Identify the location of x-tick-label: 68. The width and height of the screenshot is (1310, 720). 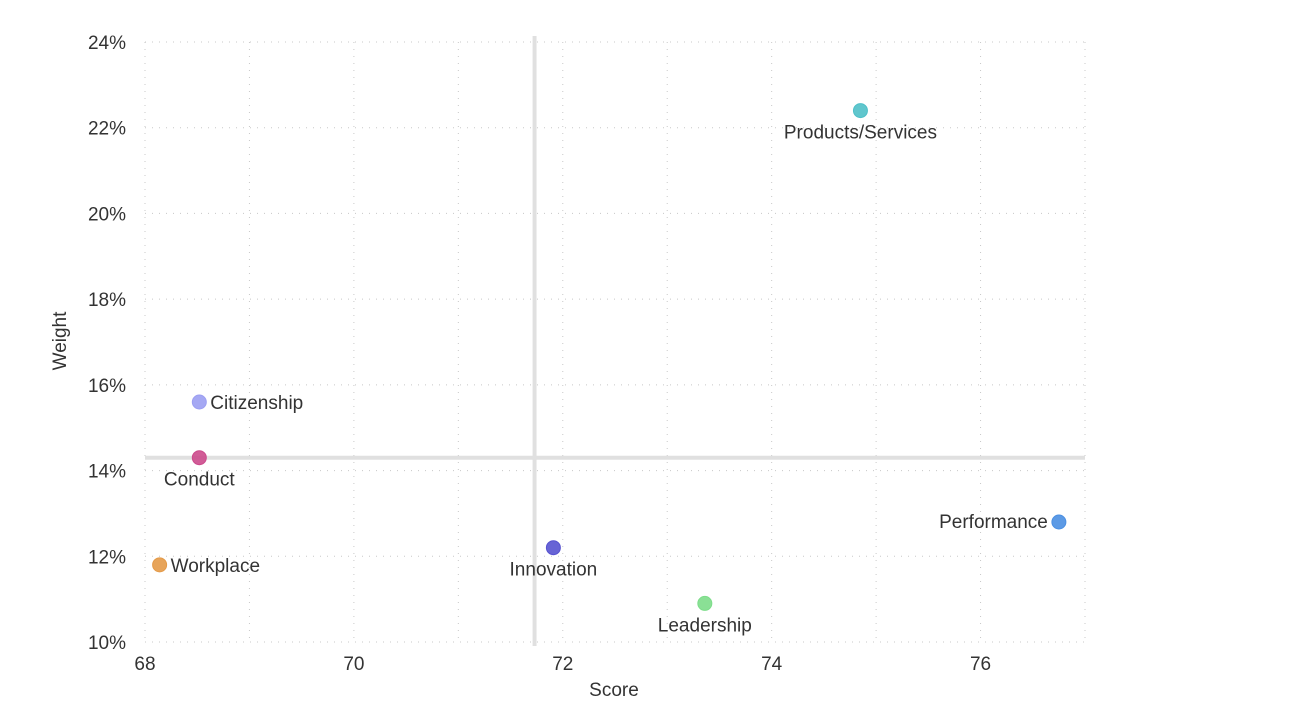
(144, 664).